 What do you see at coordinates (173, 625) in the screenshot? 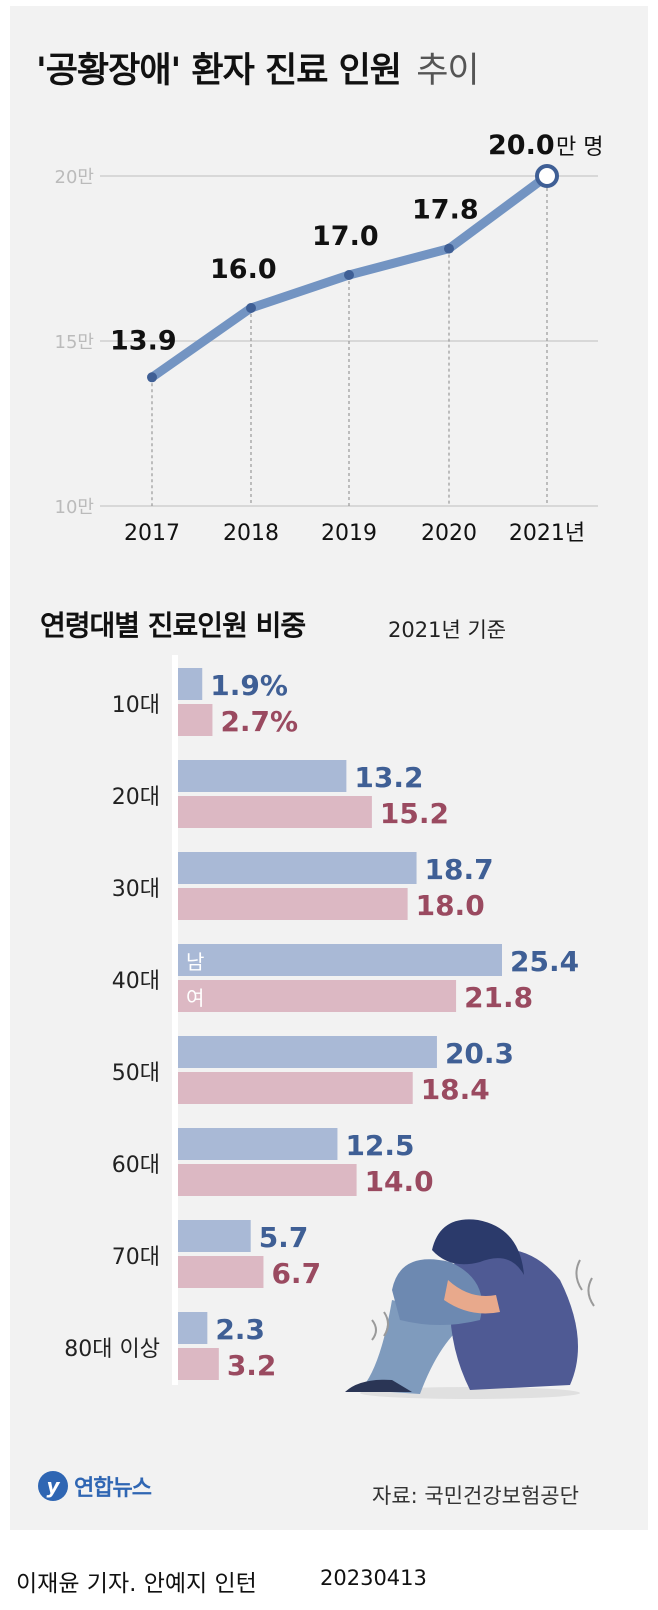
I see `bar-chart-title: 연령대별 진료인원 비중` at bounding box center [173, 625].